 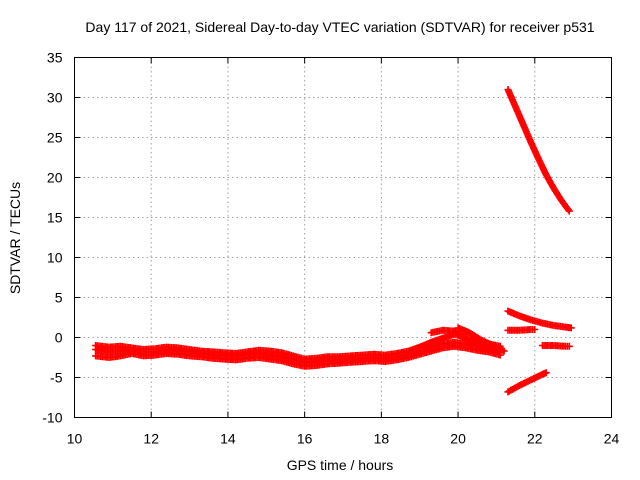 What do you see at coordinates (458, 439) in the screenshot?
I see `x-tick-label: 20` at bounding box center [458, 439].